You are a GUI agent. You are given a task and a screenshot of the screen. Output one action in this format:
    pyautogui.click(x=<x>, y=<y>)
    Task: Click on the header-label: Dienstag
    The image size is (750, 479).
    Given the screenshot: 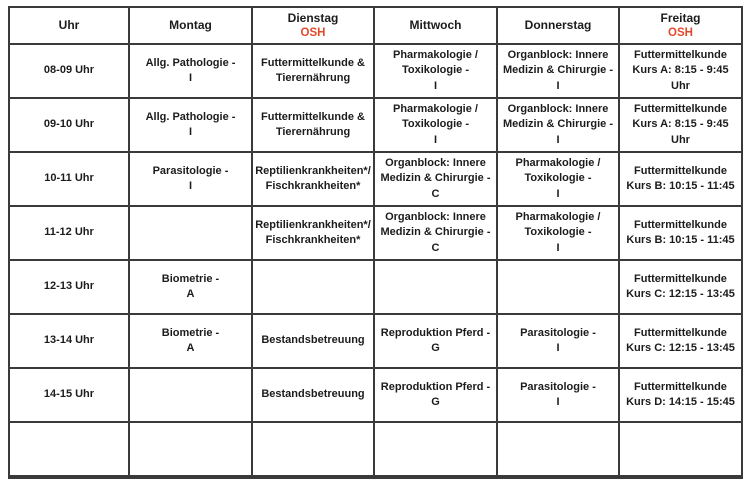 What is the action you would take?
    pyautogui.click(x=313, y=17)
    